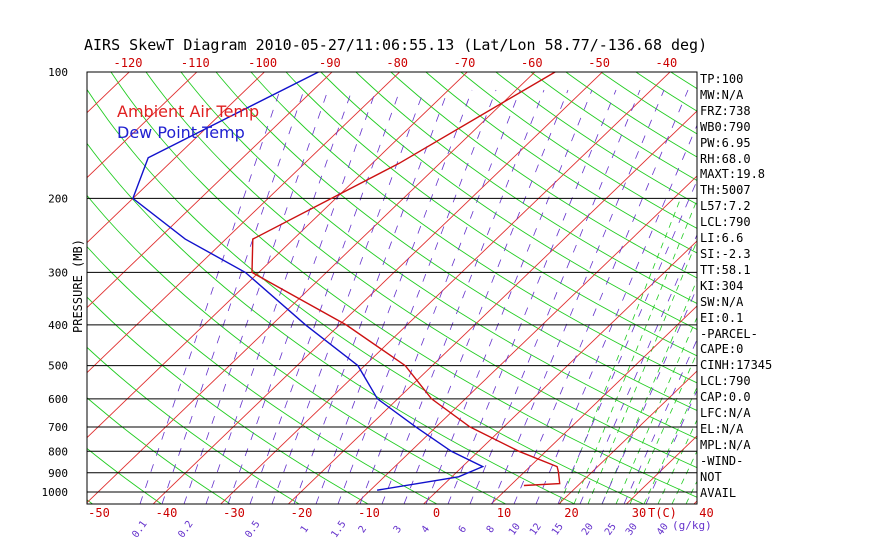 The height and width of the screenshot is (560, 870). Describe the element at coordinates (722, 349) in the screenshot. I see `index-item: CAPE:0` at that location.